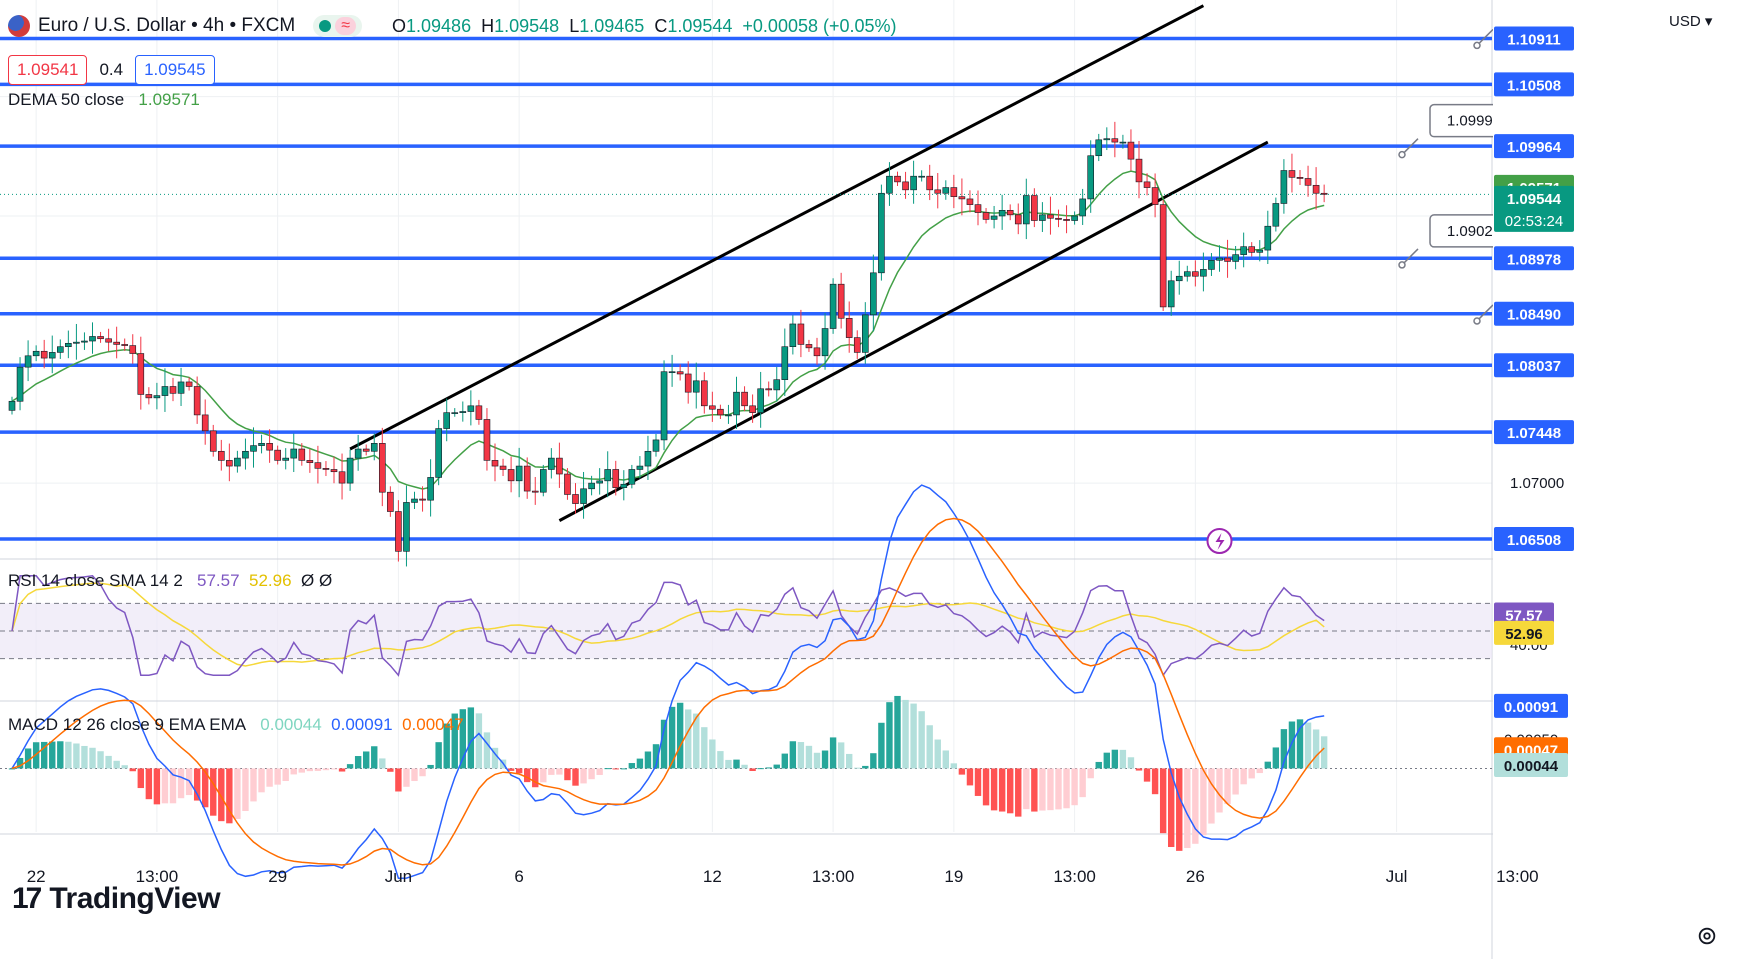 This screenshot has height=964, width=1743. What do you see at coordinates (291, 724) in the screenshot?
I see `macd-hist-value: 0.00044` at bounding box center [291, 724].